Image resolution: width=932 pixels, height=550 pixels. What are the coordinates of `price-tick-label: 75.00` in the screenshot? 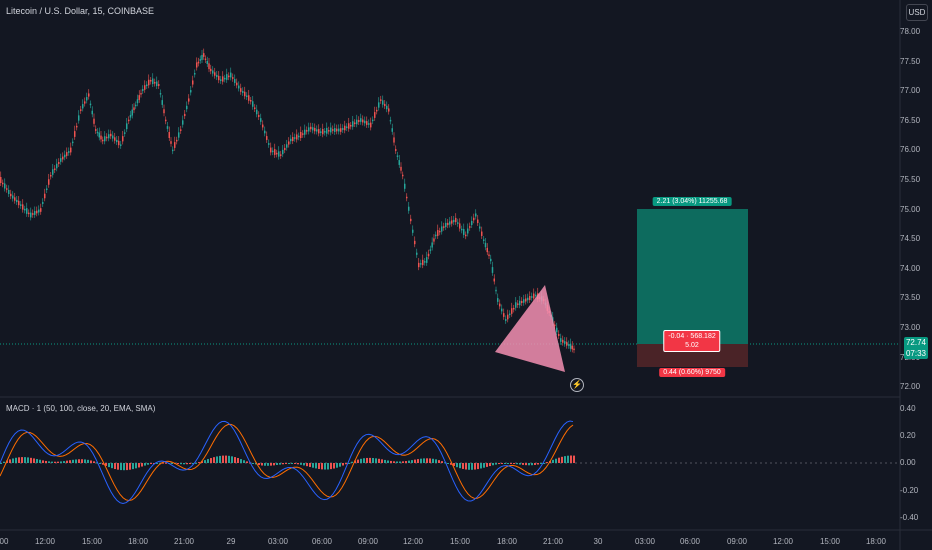 It's located at (910, 209).